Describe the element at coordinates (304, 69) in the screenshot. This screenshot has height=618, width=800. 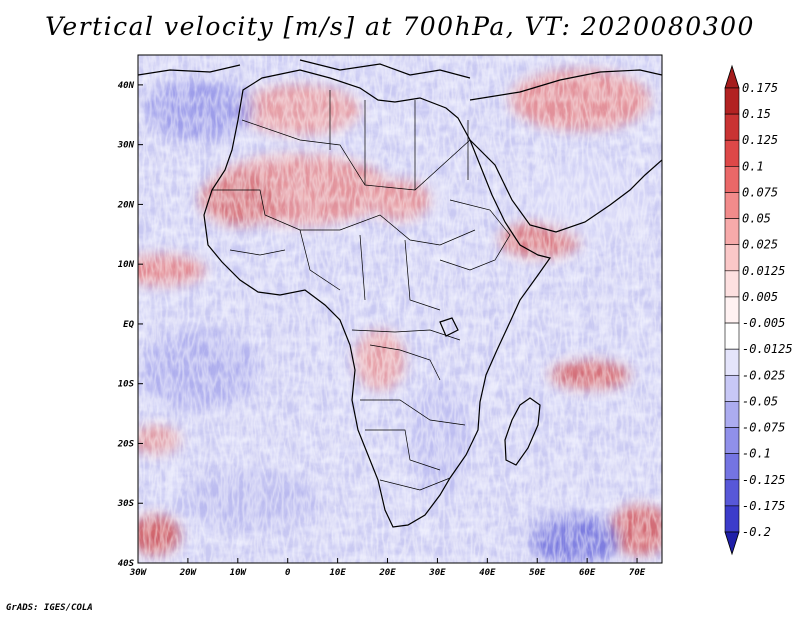
I see `mediterranean-europe-coast` at that location.